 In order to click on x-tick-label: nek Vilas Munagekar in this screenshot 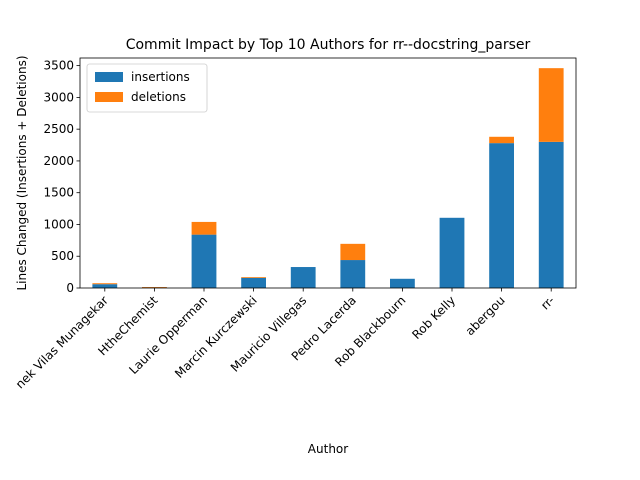, I will do `click(62, 342)`.